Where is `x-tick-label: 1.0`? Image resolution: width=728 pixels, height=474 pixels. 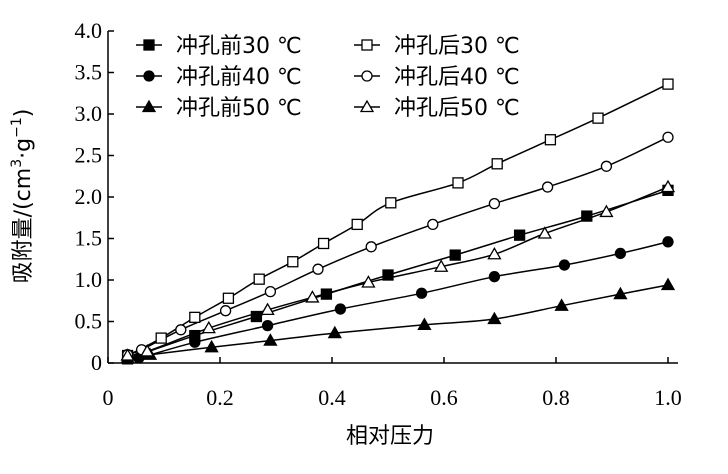
x-tick-label: 1.0 is located at coordinates (668, 397).